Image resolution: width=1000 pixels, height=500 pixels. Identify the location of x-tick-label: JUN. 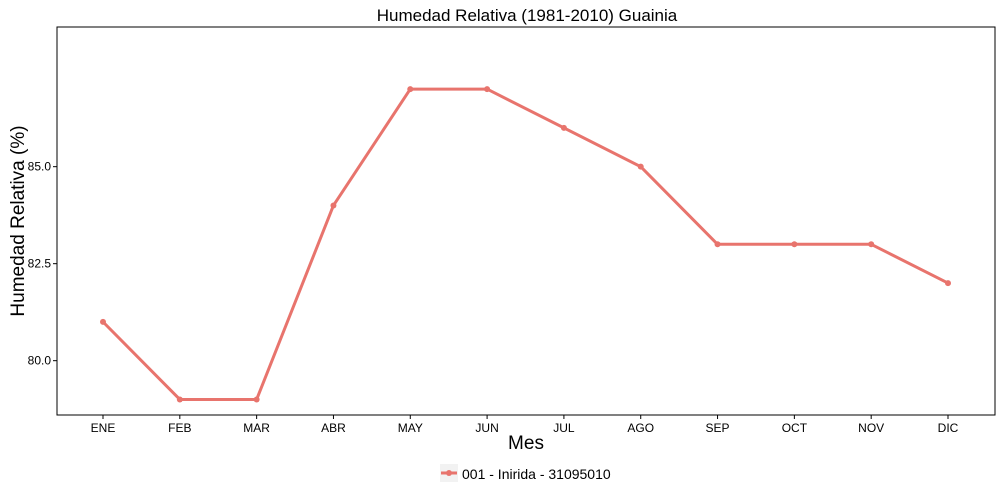
(486, 428).